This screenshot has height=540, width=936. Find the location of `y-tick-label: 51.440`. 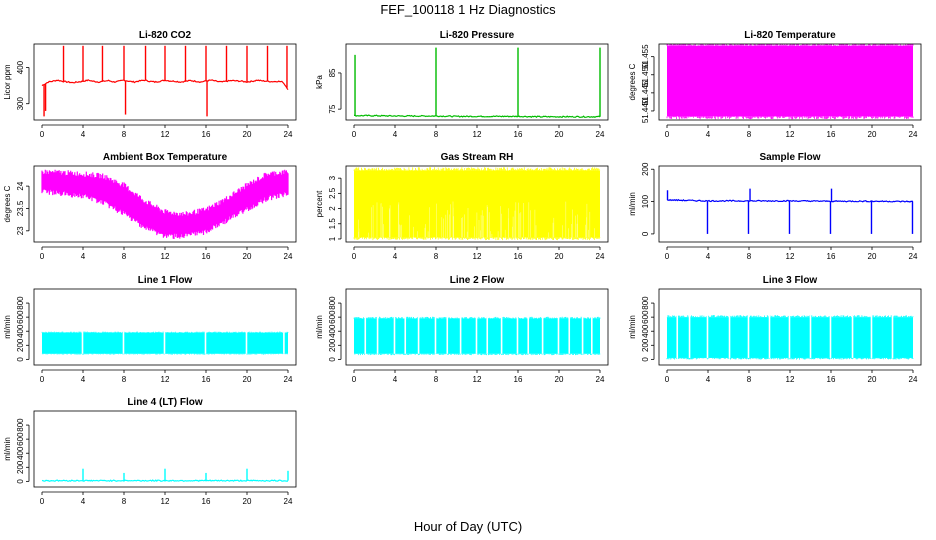

y-tick-label: 51.440 is located at coordinates (645, 110).